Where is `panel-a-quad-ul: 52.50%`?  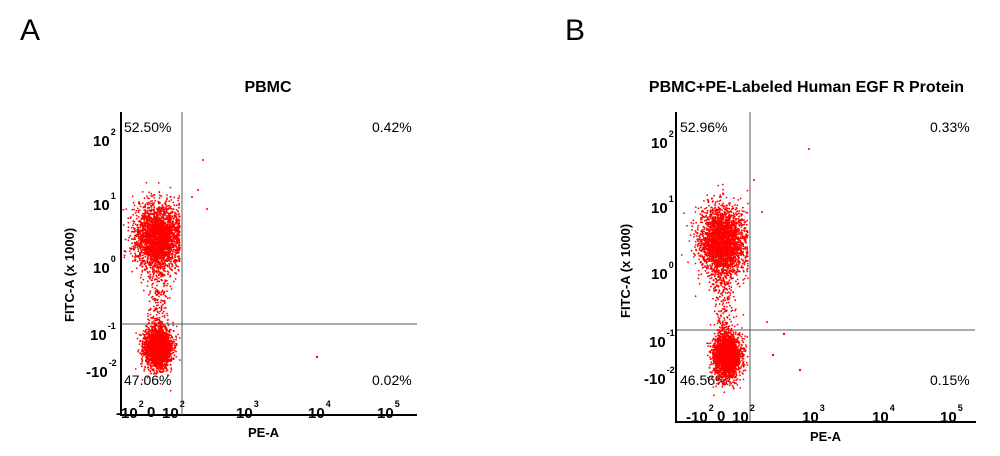 panel-a-quad-ul: 52.50% is located at coordinates (148, 127).